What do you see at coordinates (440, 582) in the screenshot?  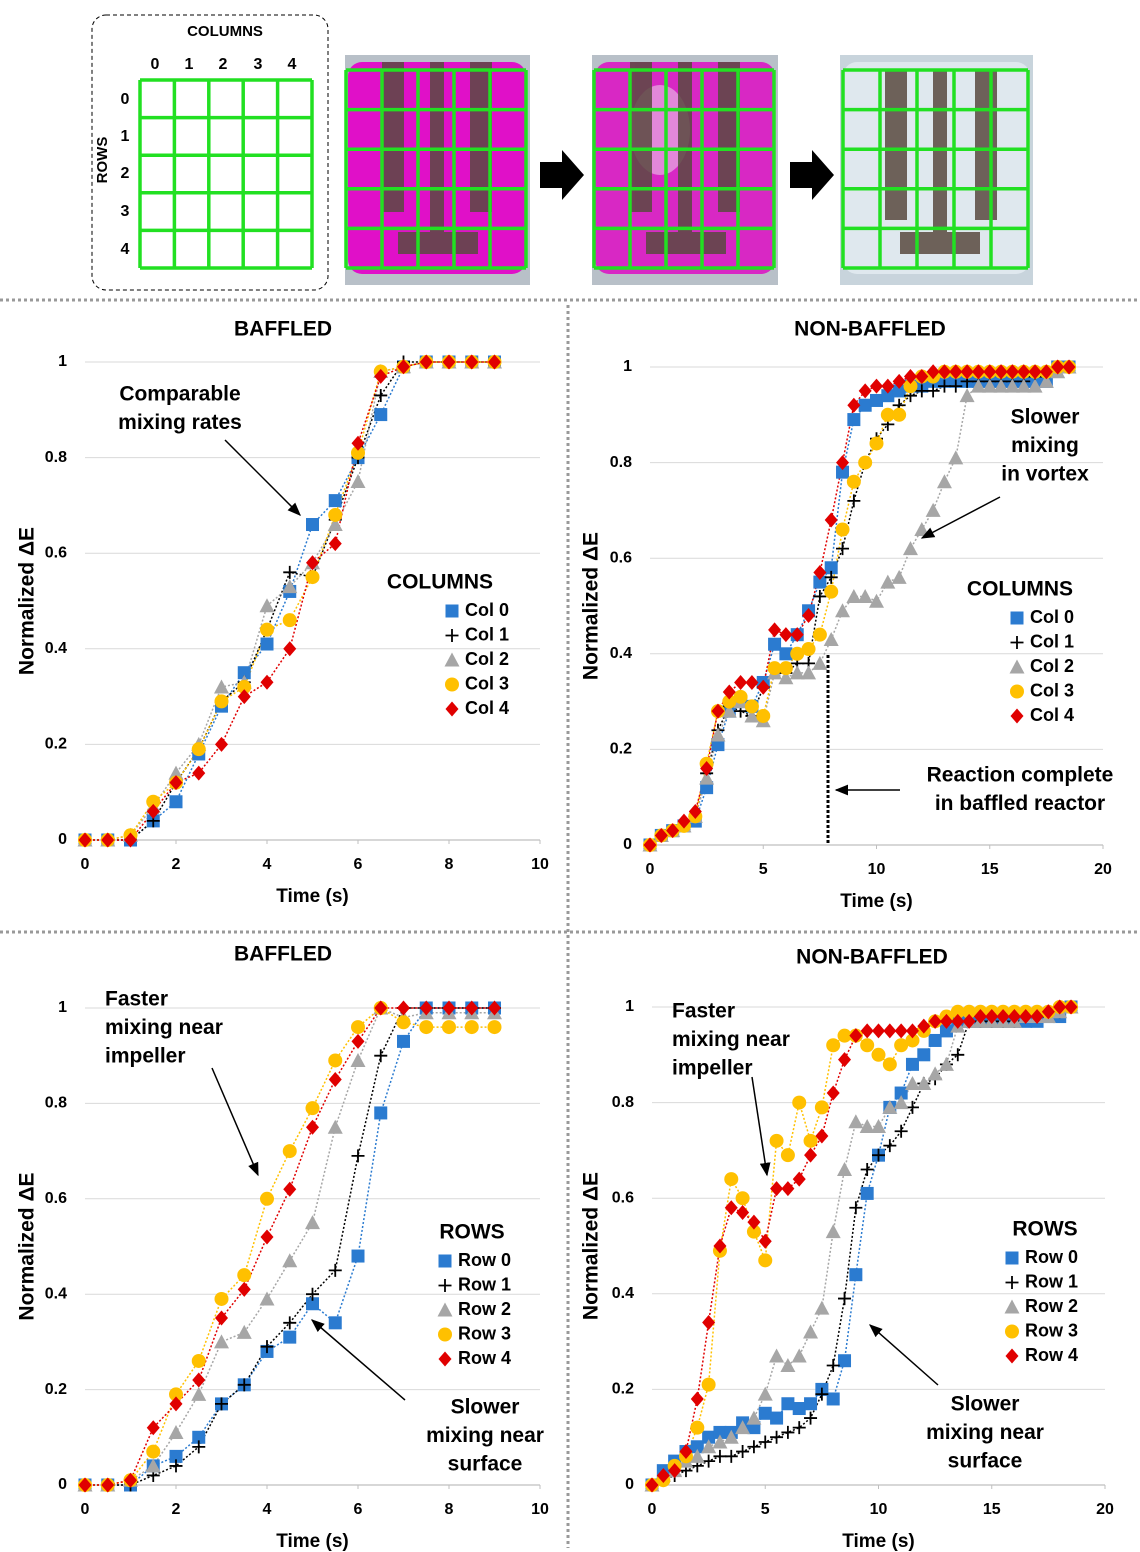 I see `legend-title: COLUMNS` at bounding box center [440, 582].